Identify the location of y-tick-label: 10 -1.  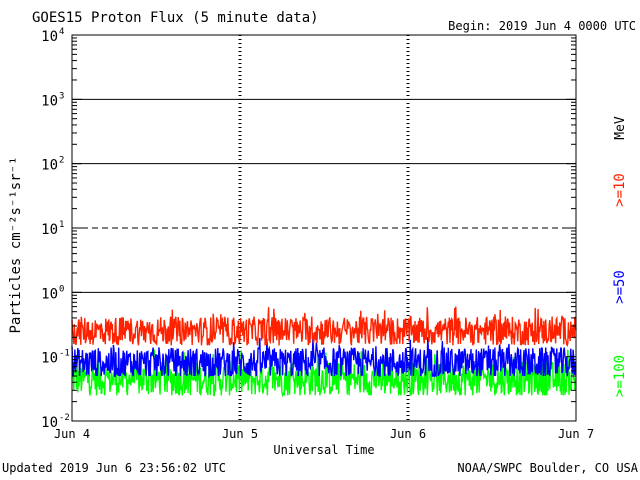
(55, 358).